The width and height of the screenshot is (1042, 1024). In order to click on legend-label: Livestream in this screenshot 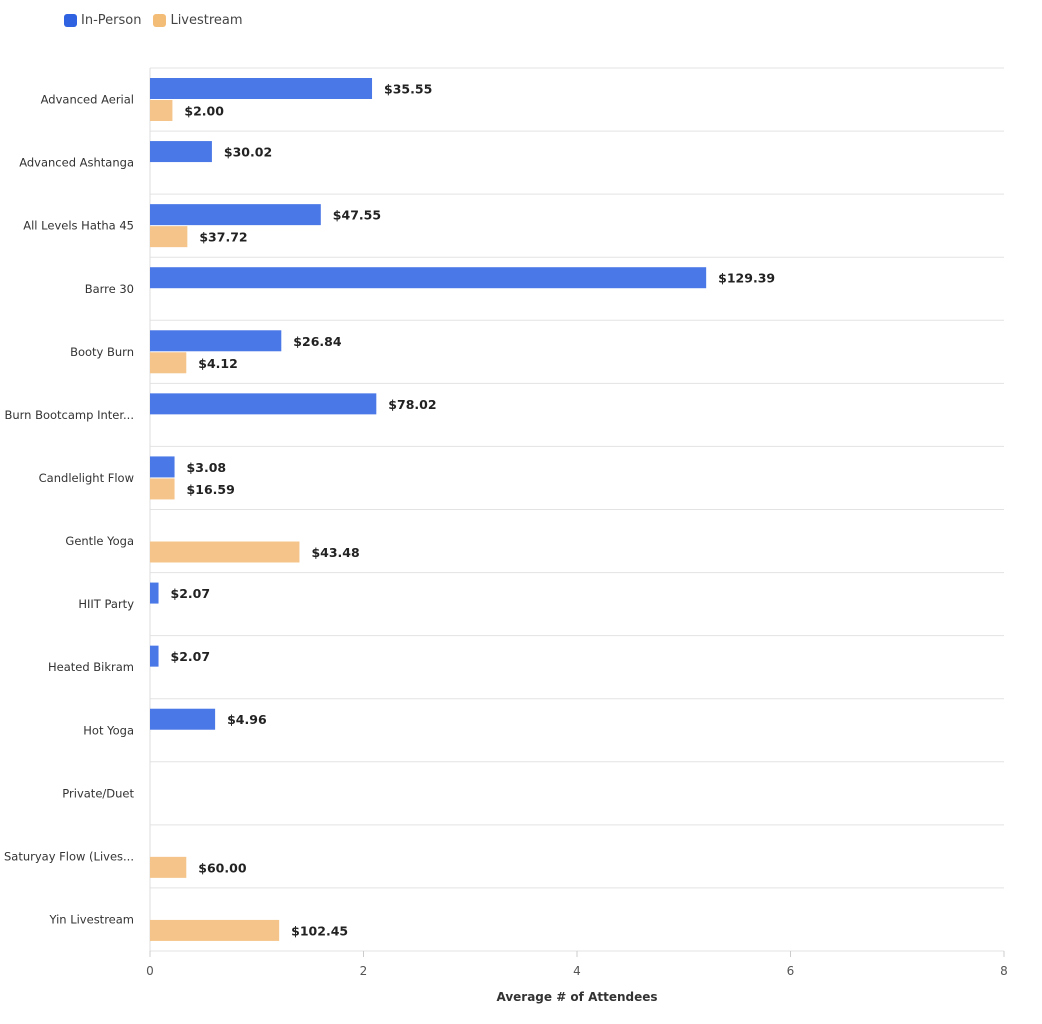, I will do `click(206, 20)`.